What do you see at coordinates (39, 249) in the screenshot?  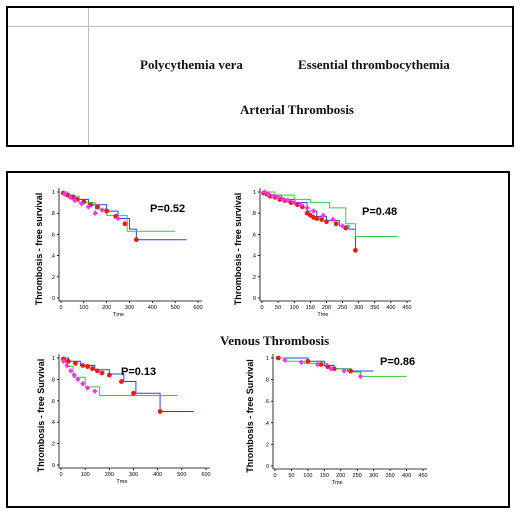 I see `y-axis-label: Thrombosis - free survival` at bounding box center [39, 249].